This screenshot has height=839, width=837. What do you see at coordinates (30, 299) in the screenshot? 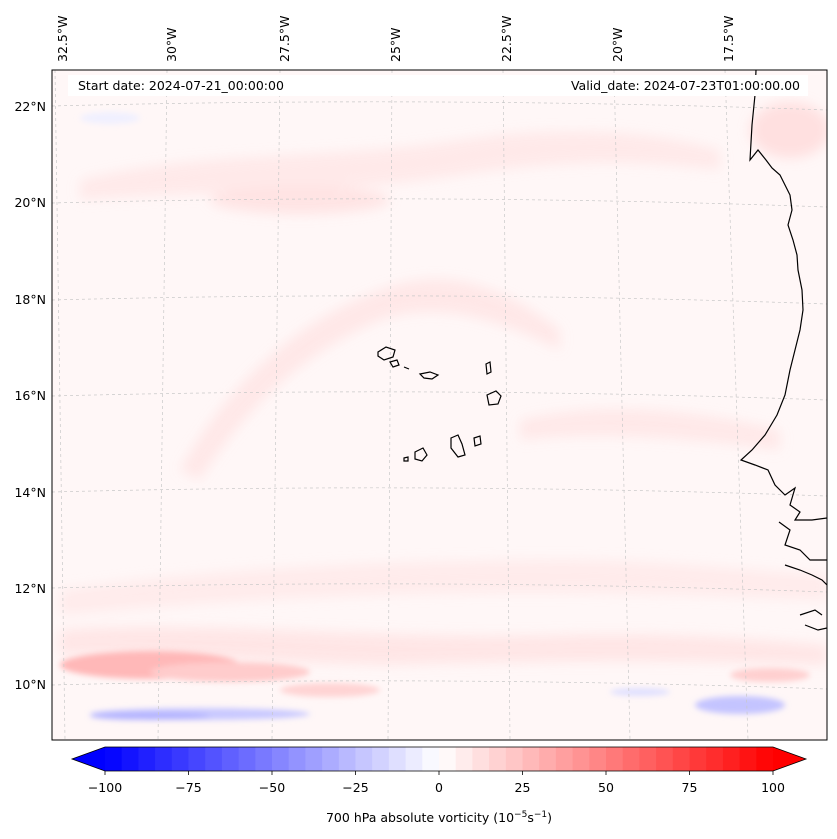
I see `lat-label: 18°N` at bounding box center [30, 299].